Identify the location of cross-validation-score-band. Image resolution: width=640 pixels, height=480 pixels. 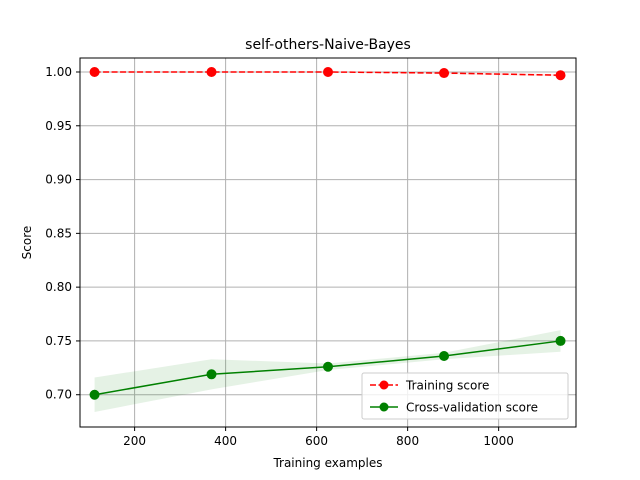
(327, 371).